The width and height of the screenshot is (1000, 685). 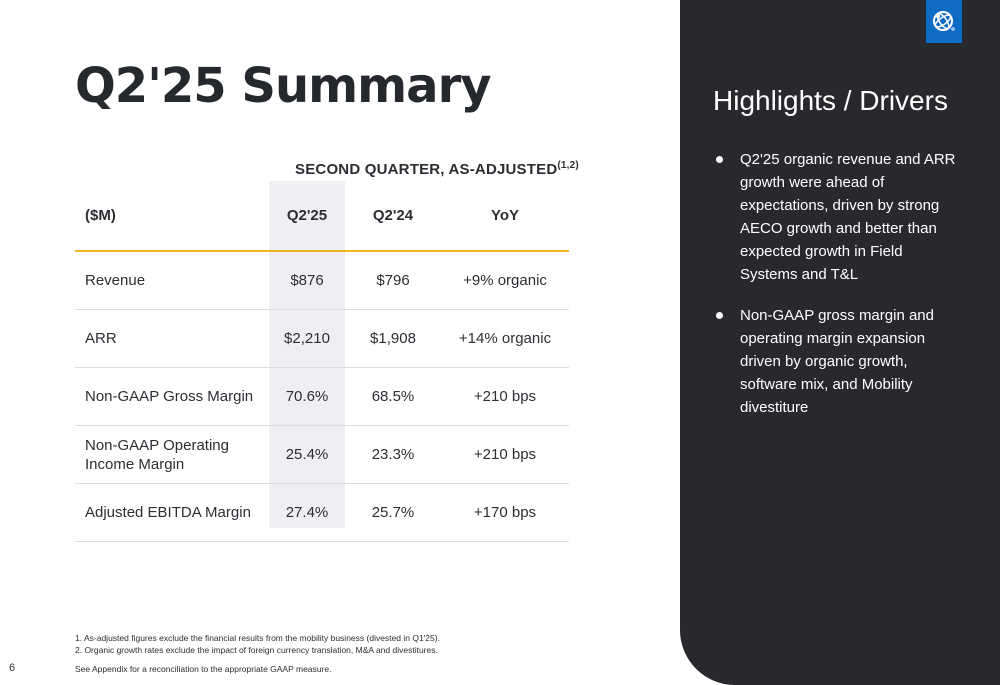 What do you see at coordinates (172, 338) in the screenshot?
I see `row-label-arr: ARR` at bounding box center [172, 338].